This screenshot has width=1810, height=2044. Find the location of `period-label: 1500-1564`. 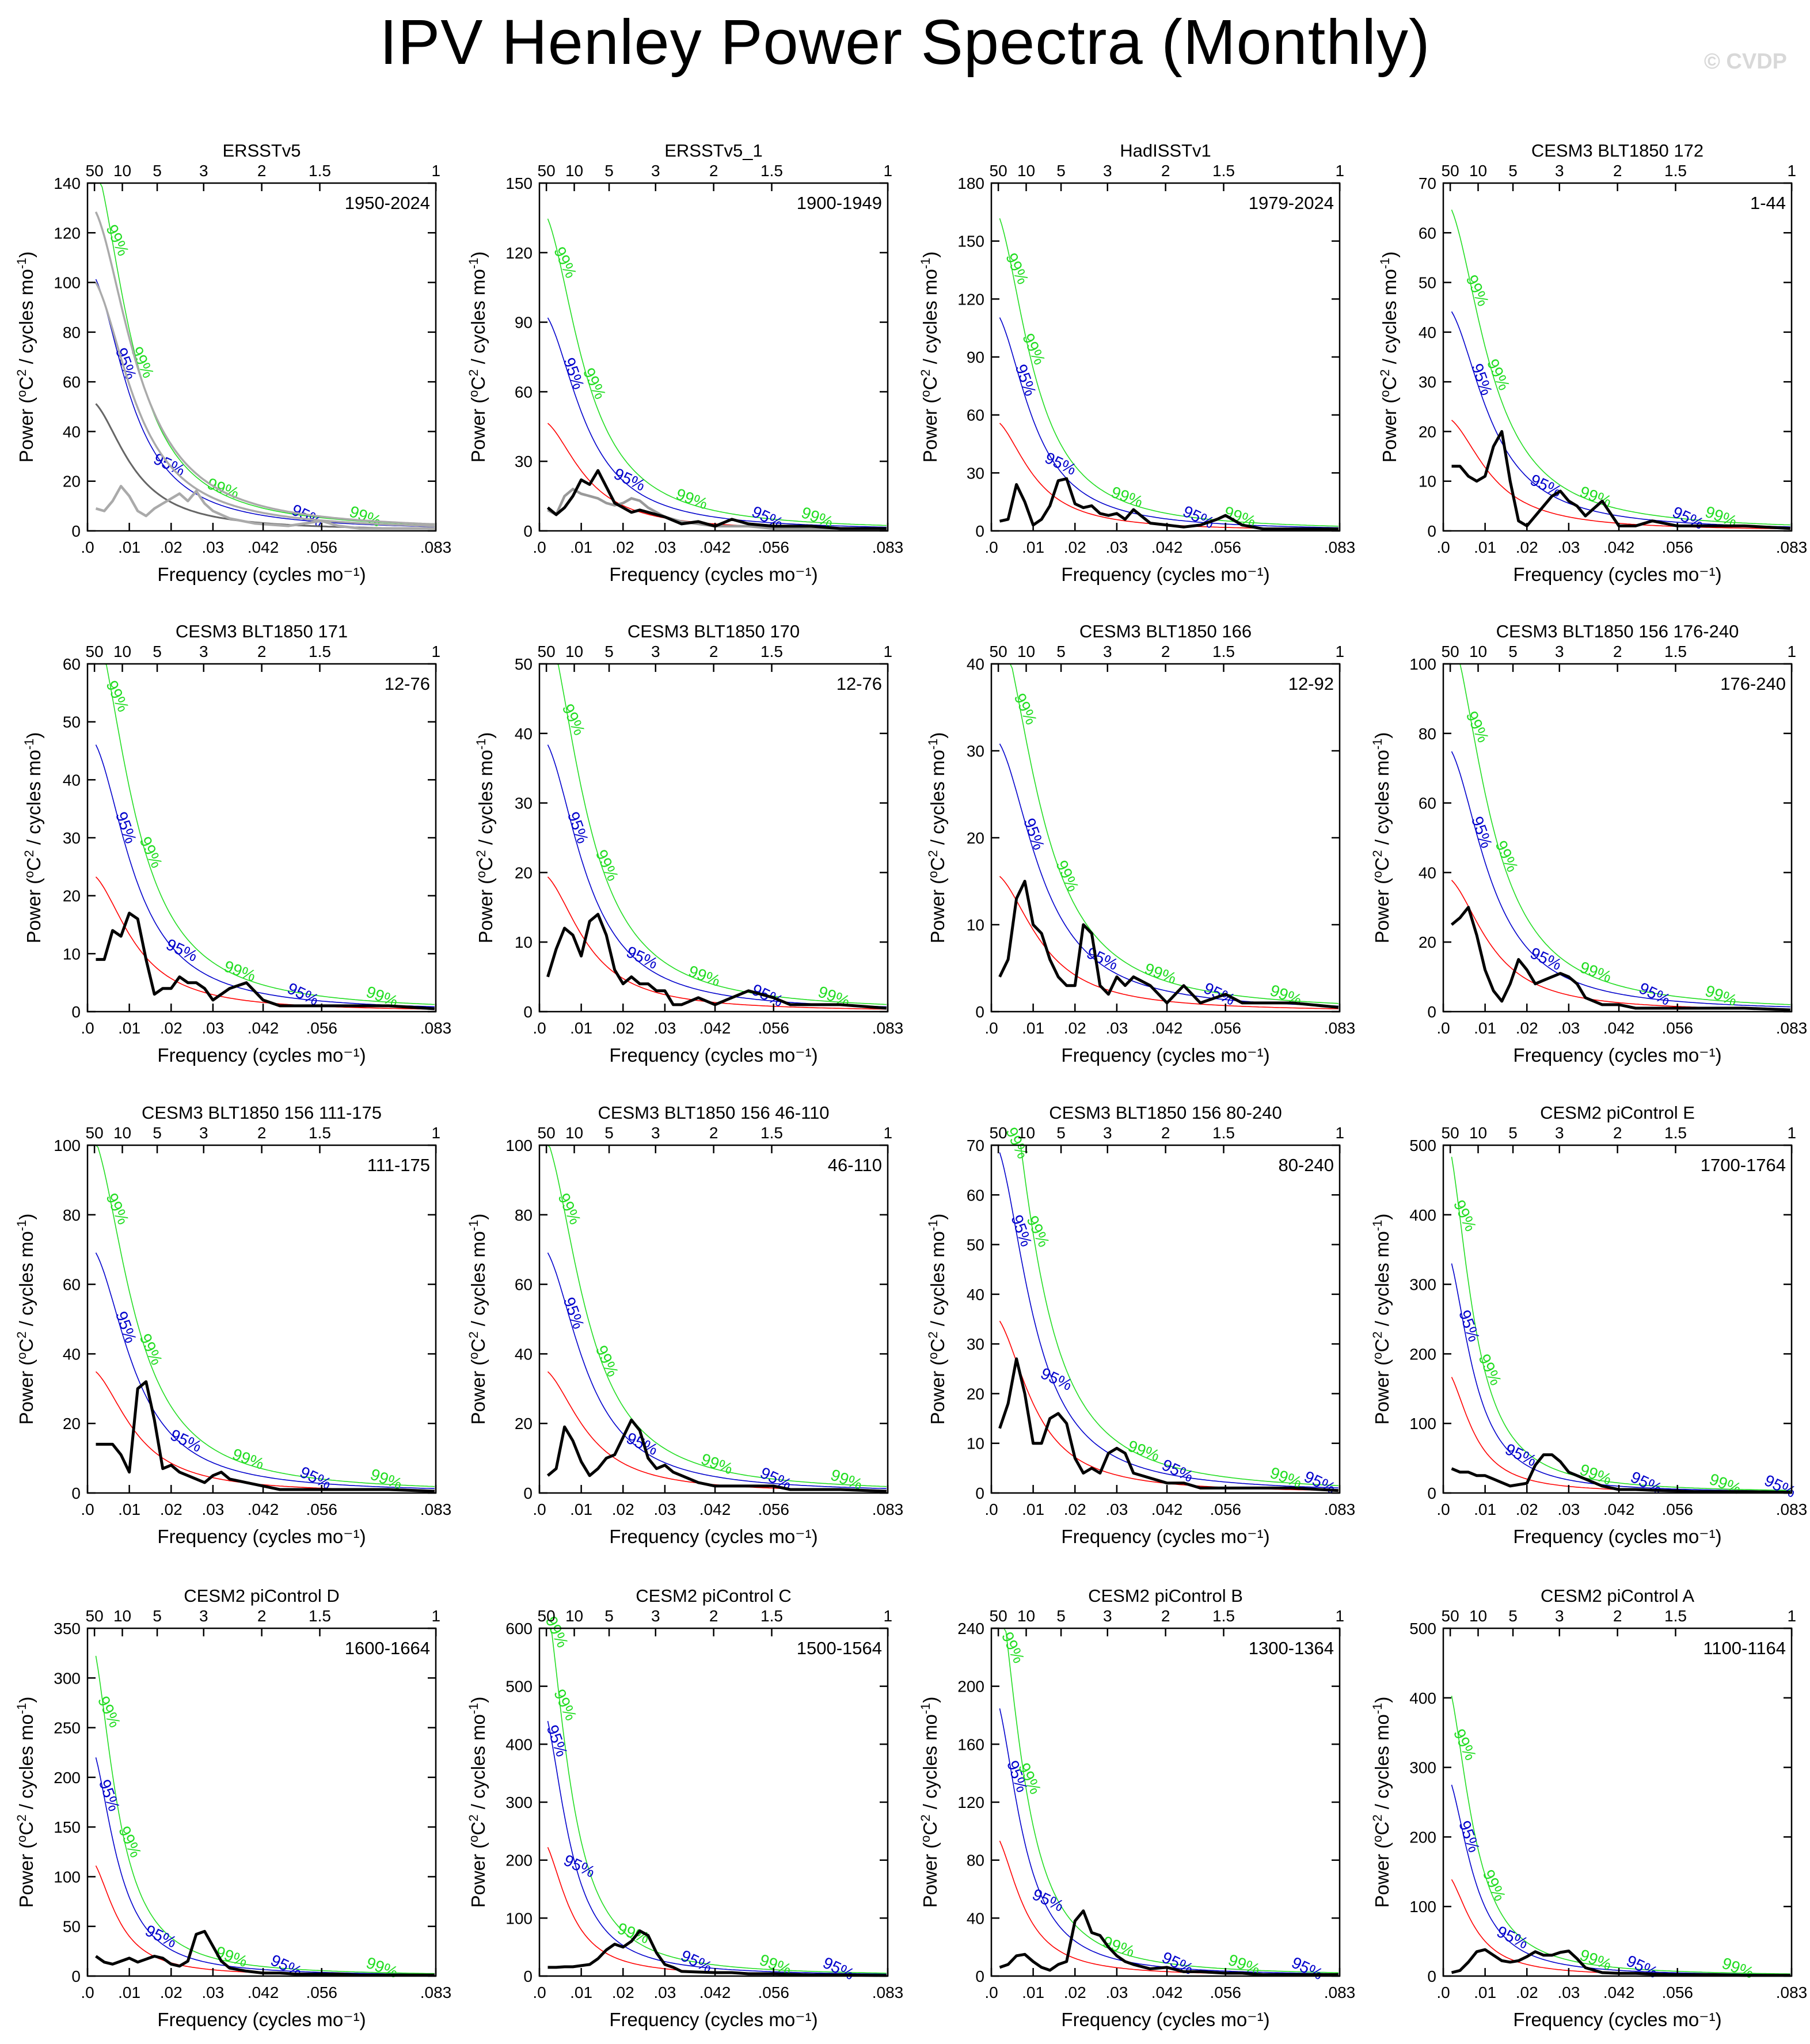

period-label: 1500-1564 is located at coordinates (840, 1648).